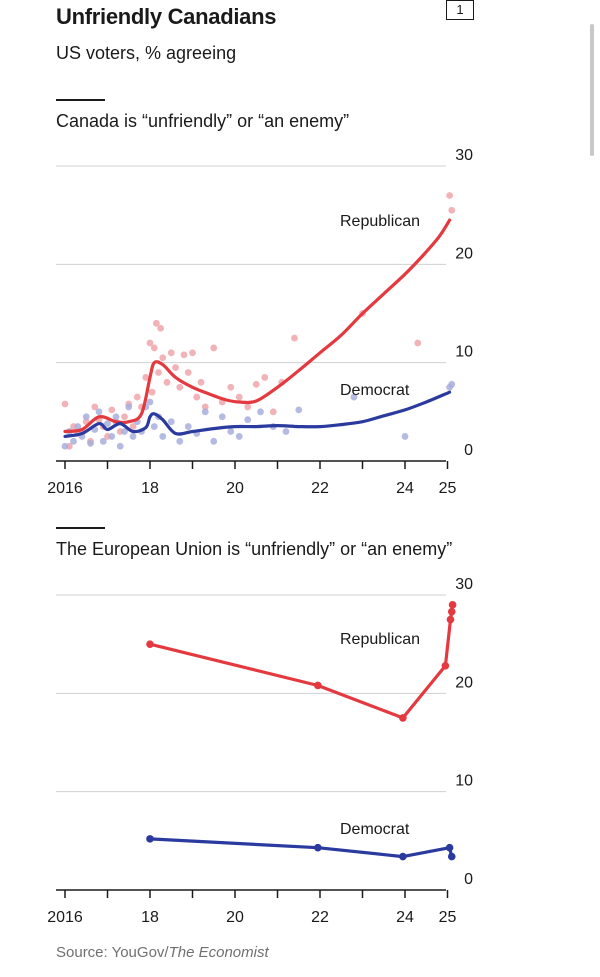 Image resolution: width=600 pixels, height=977 pixels. What do you see at coordinates (166, 16) in the screenshot?
I see `chart-title: Unfriendly Canadians` at bounding box center [166, 16].